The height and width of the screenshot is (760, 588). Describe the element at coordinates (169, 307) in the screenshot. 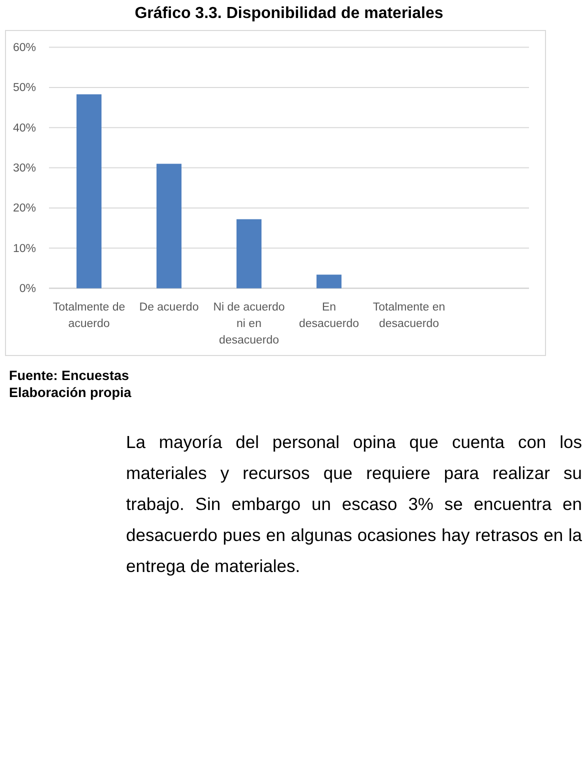

I see `x-tick-label: De acuerdo` at that location.